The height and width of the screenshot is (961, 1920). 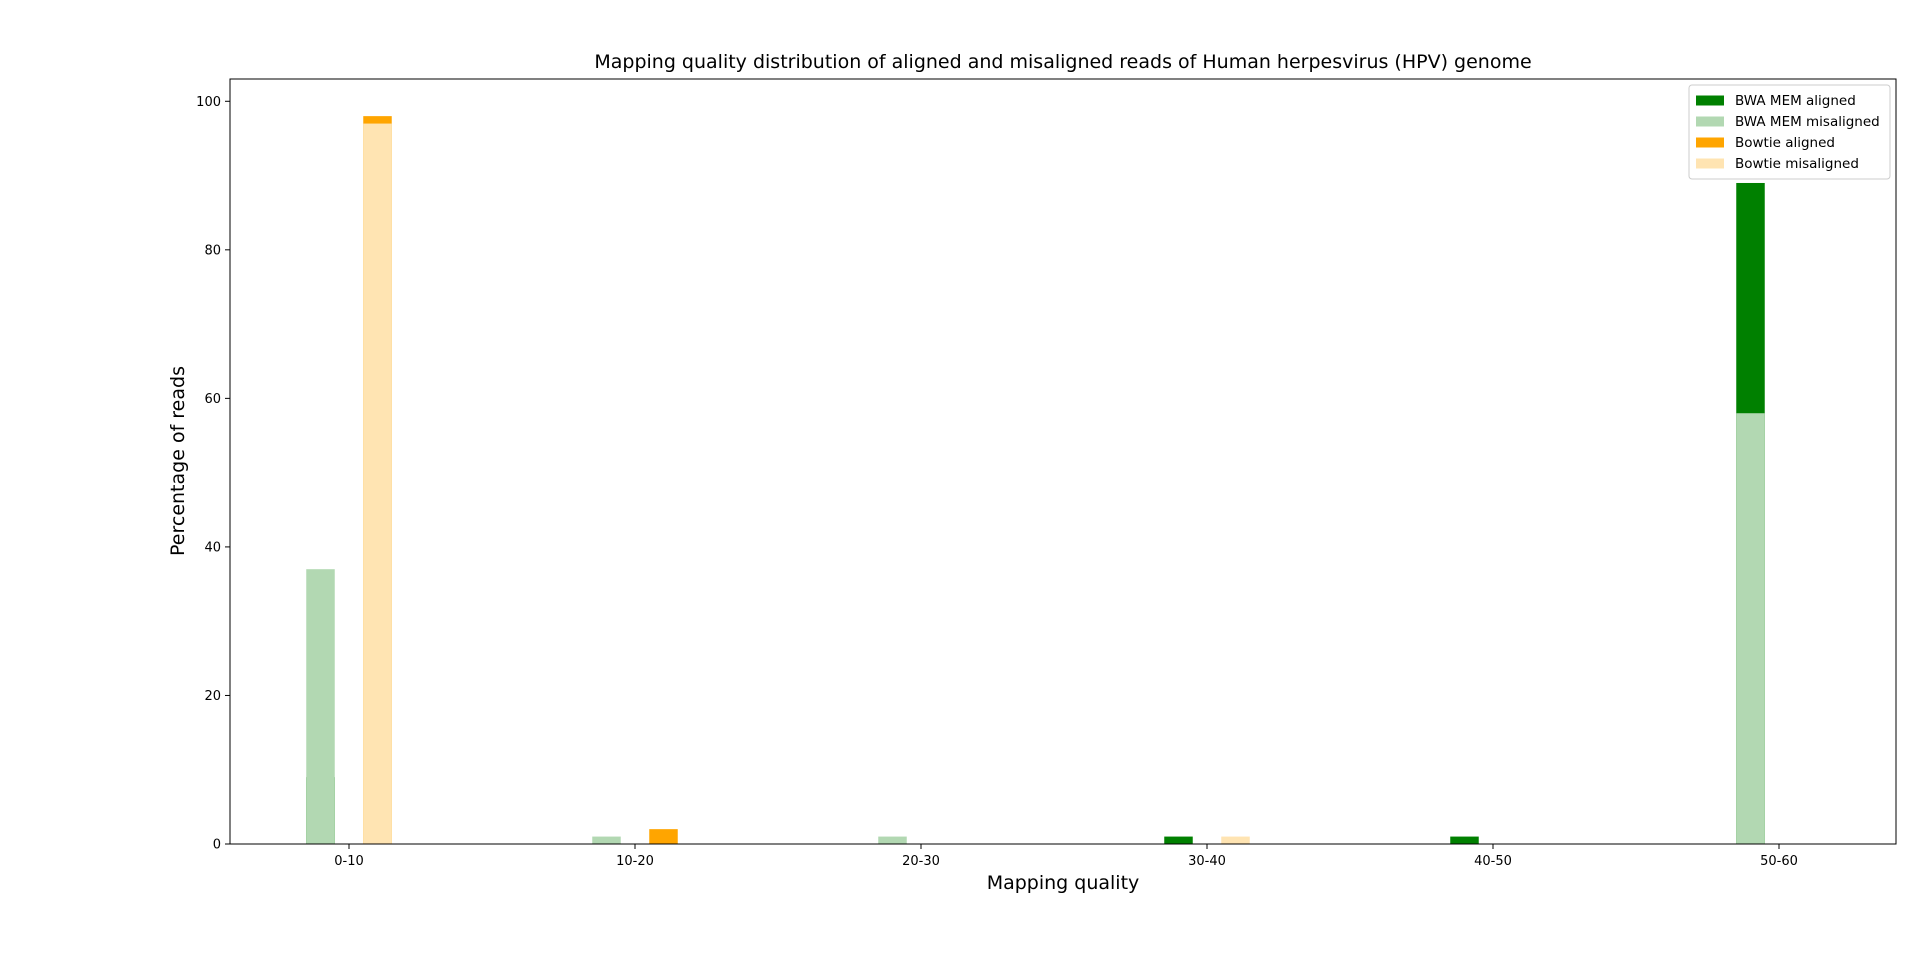 What do you see at coordinates (212, 250) in the screenshot?
I see `y-tick-label: 80` at bounding box center [212, 250].